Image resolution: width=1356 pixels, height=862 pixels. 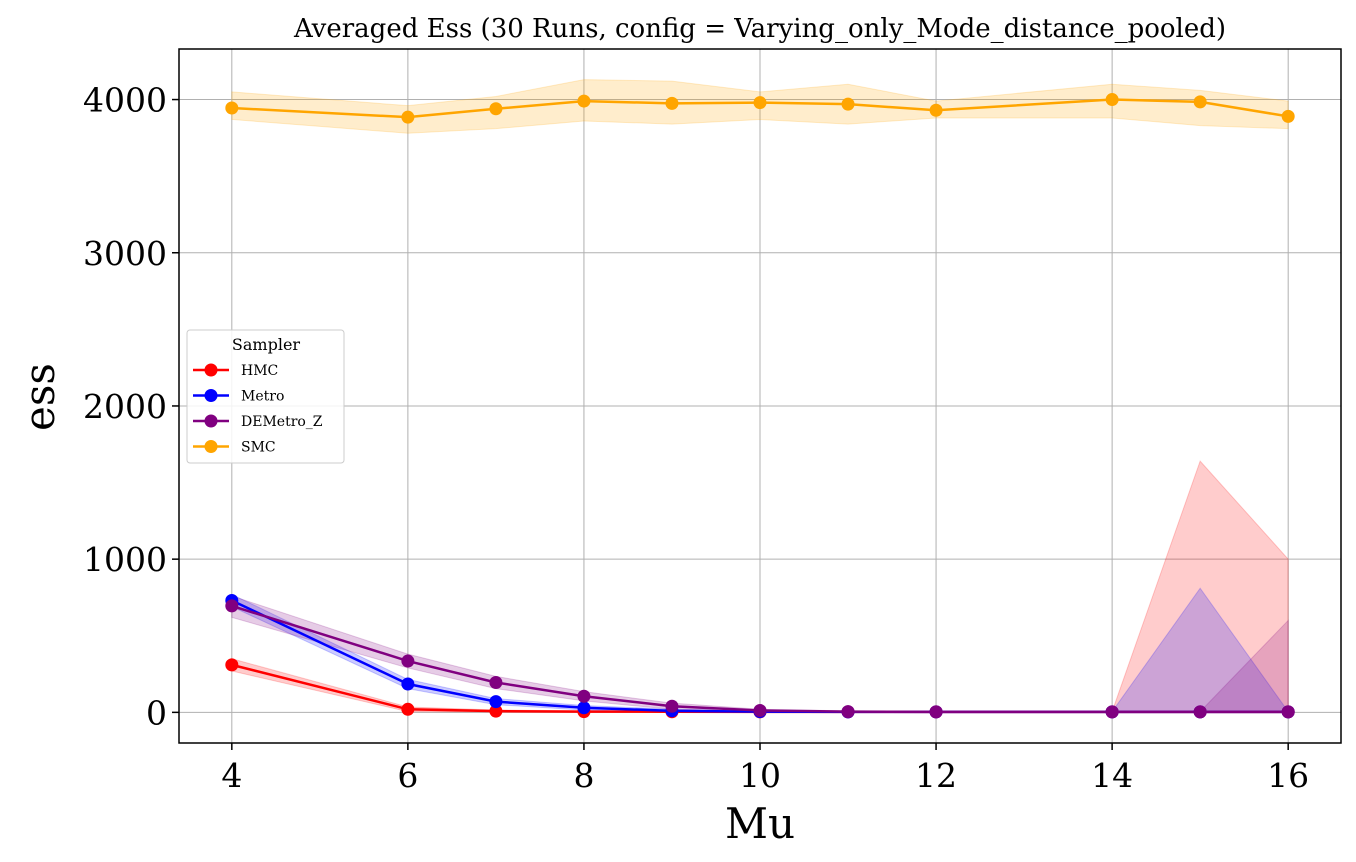 I want to click on y-axis-ticks: 0 1000 2000 3000 4000, so click(x=131, y=406).